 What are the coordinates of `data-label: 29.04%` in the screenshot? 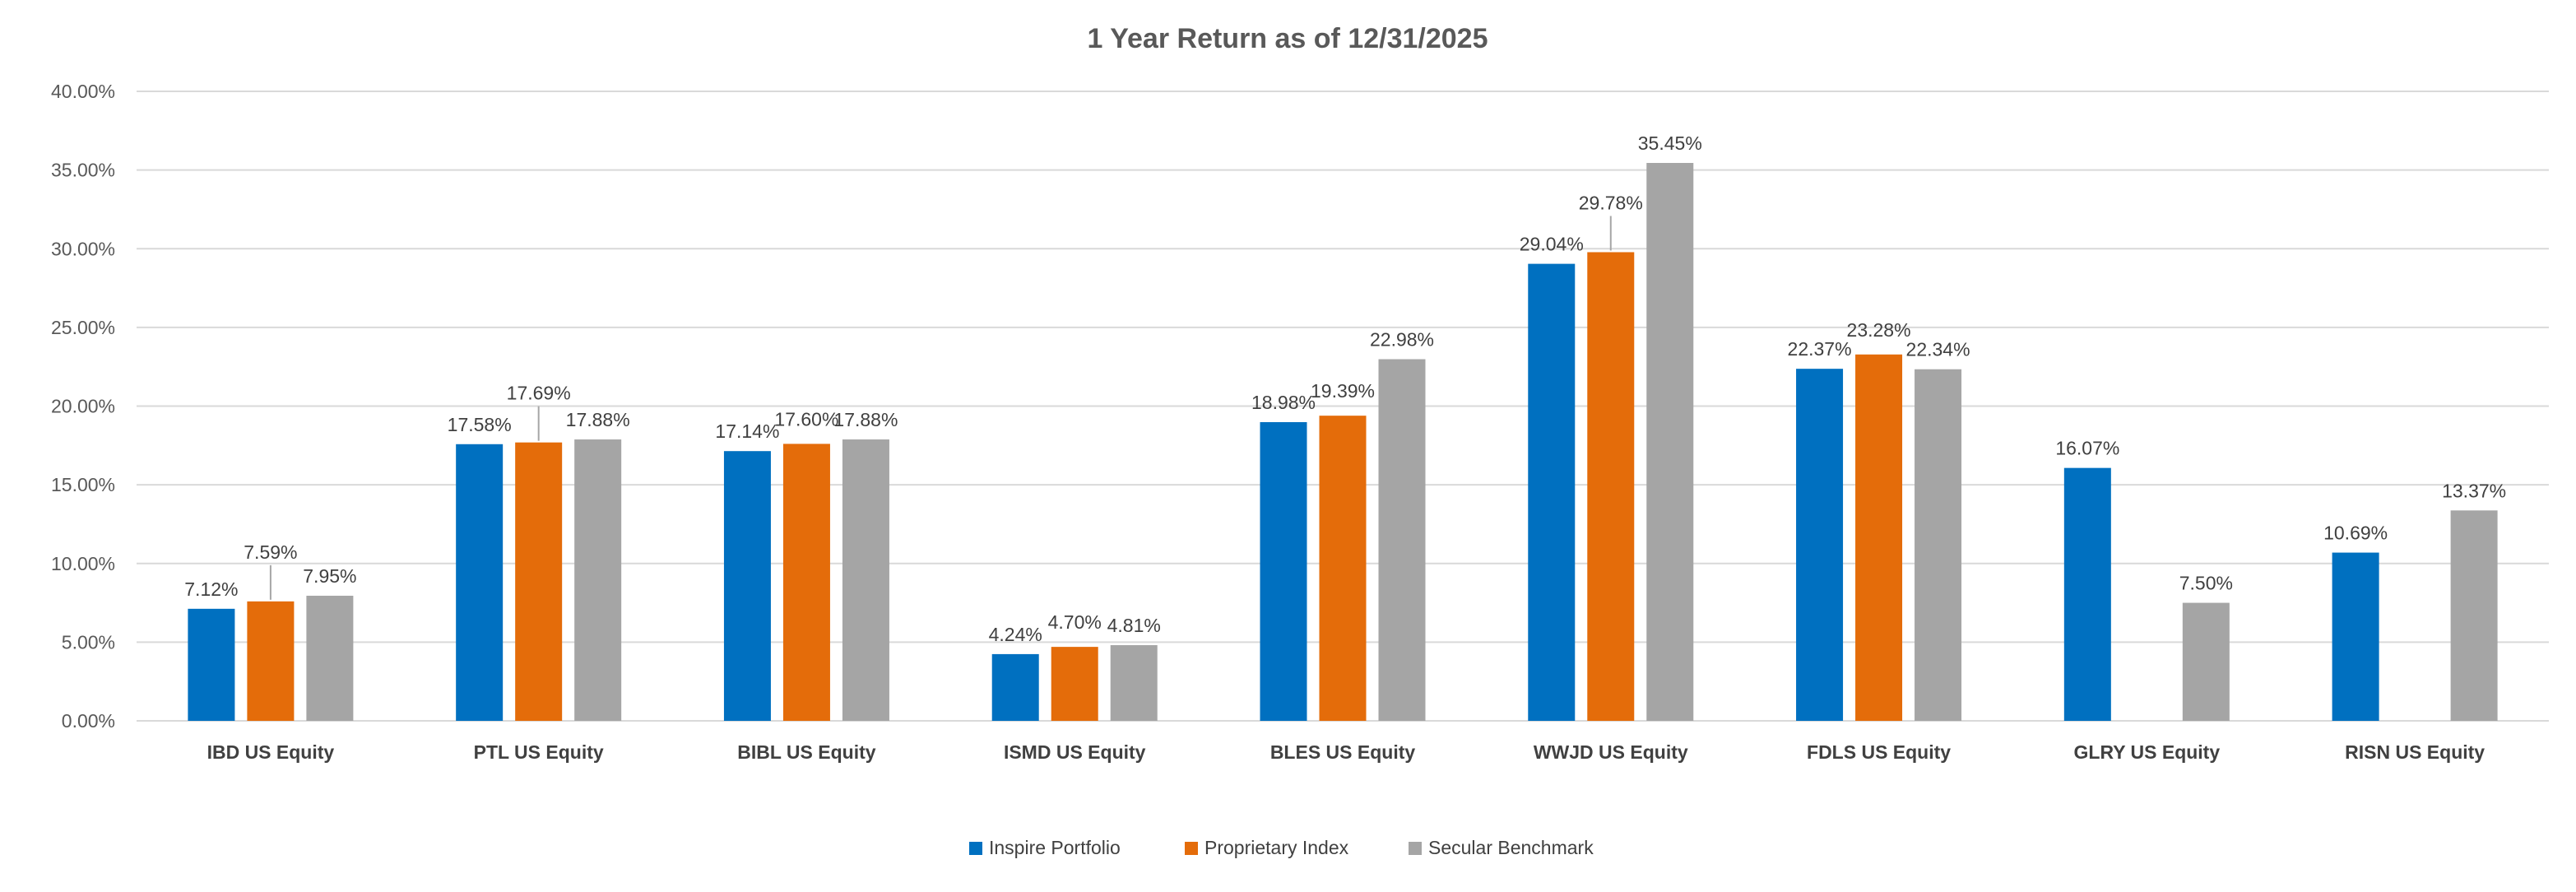 It's located at (1552, 244).